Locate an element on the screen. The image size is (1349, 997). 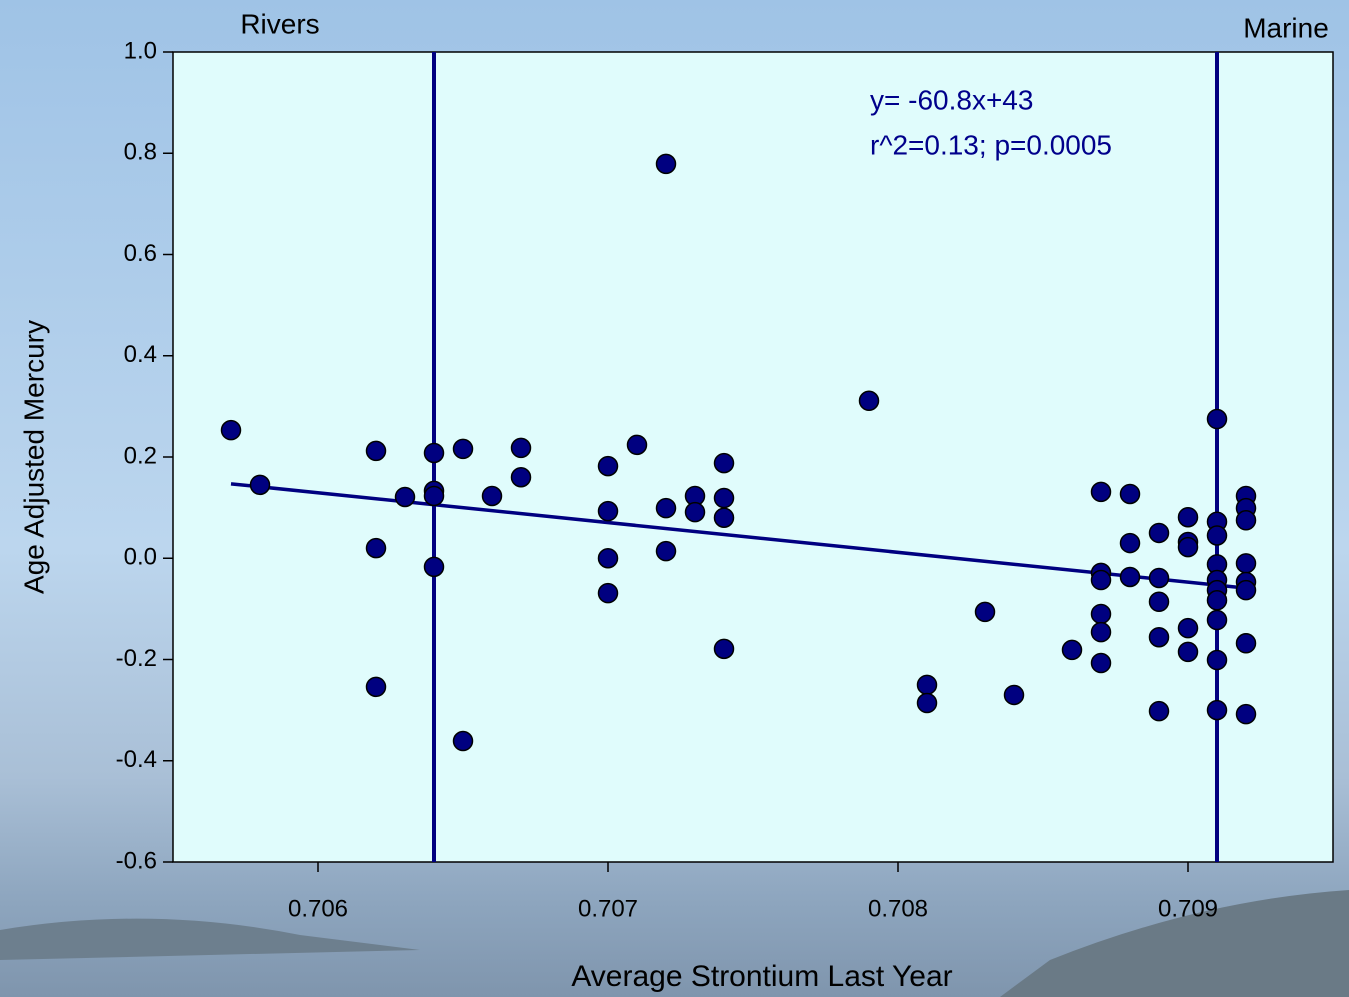
background-land is located at coordinates (1174, 943).